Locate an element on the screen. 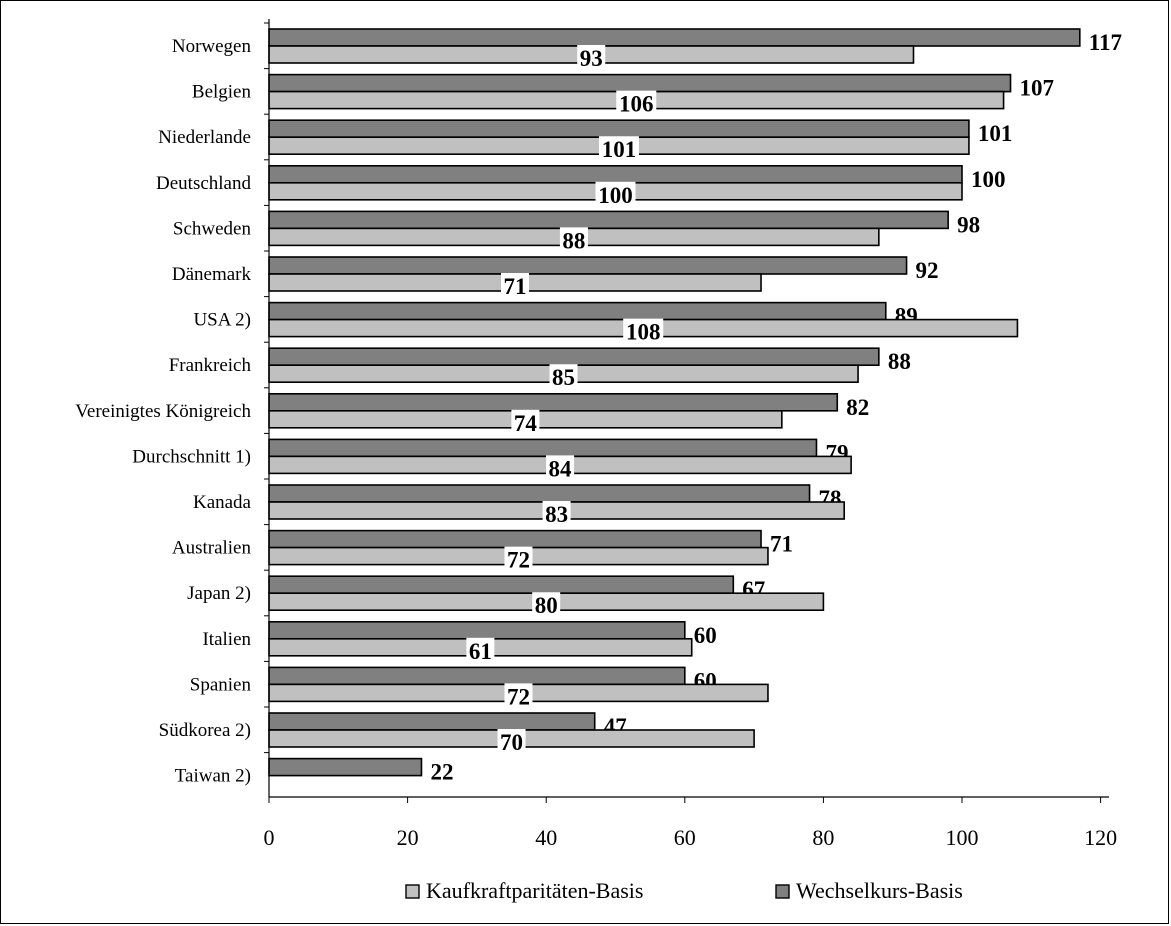  data-label-wechselkurs: 82 is located at coordinates (857, 407).